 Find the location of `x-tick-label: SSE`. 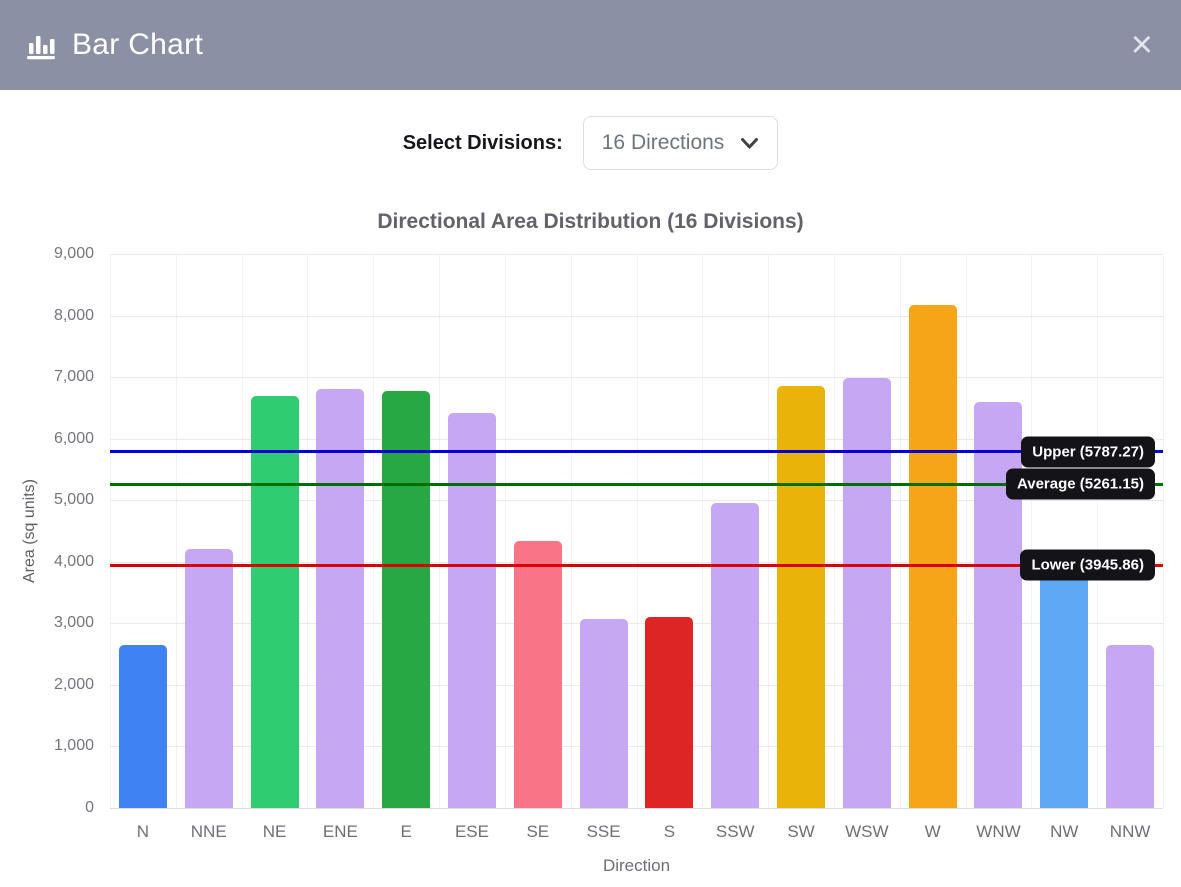

x-tick-label: SSE is located at coordinates (603, 831).